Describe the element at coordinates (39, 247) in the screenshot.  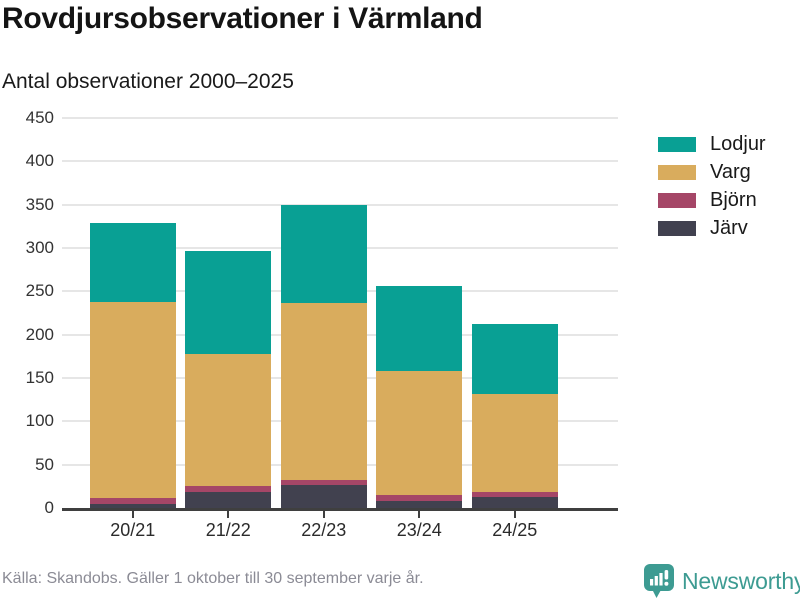
I see `y-tick-label: 300` at that location.